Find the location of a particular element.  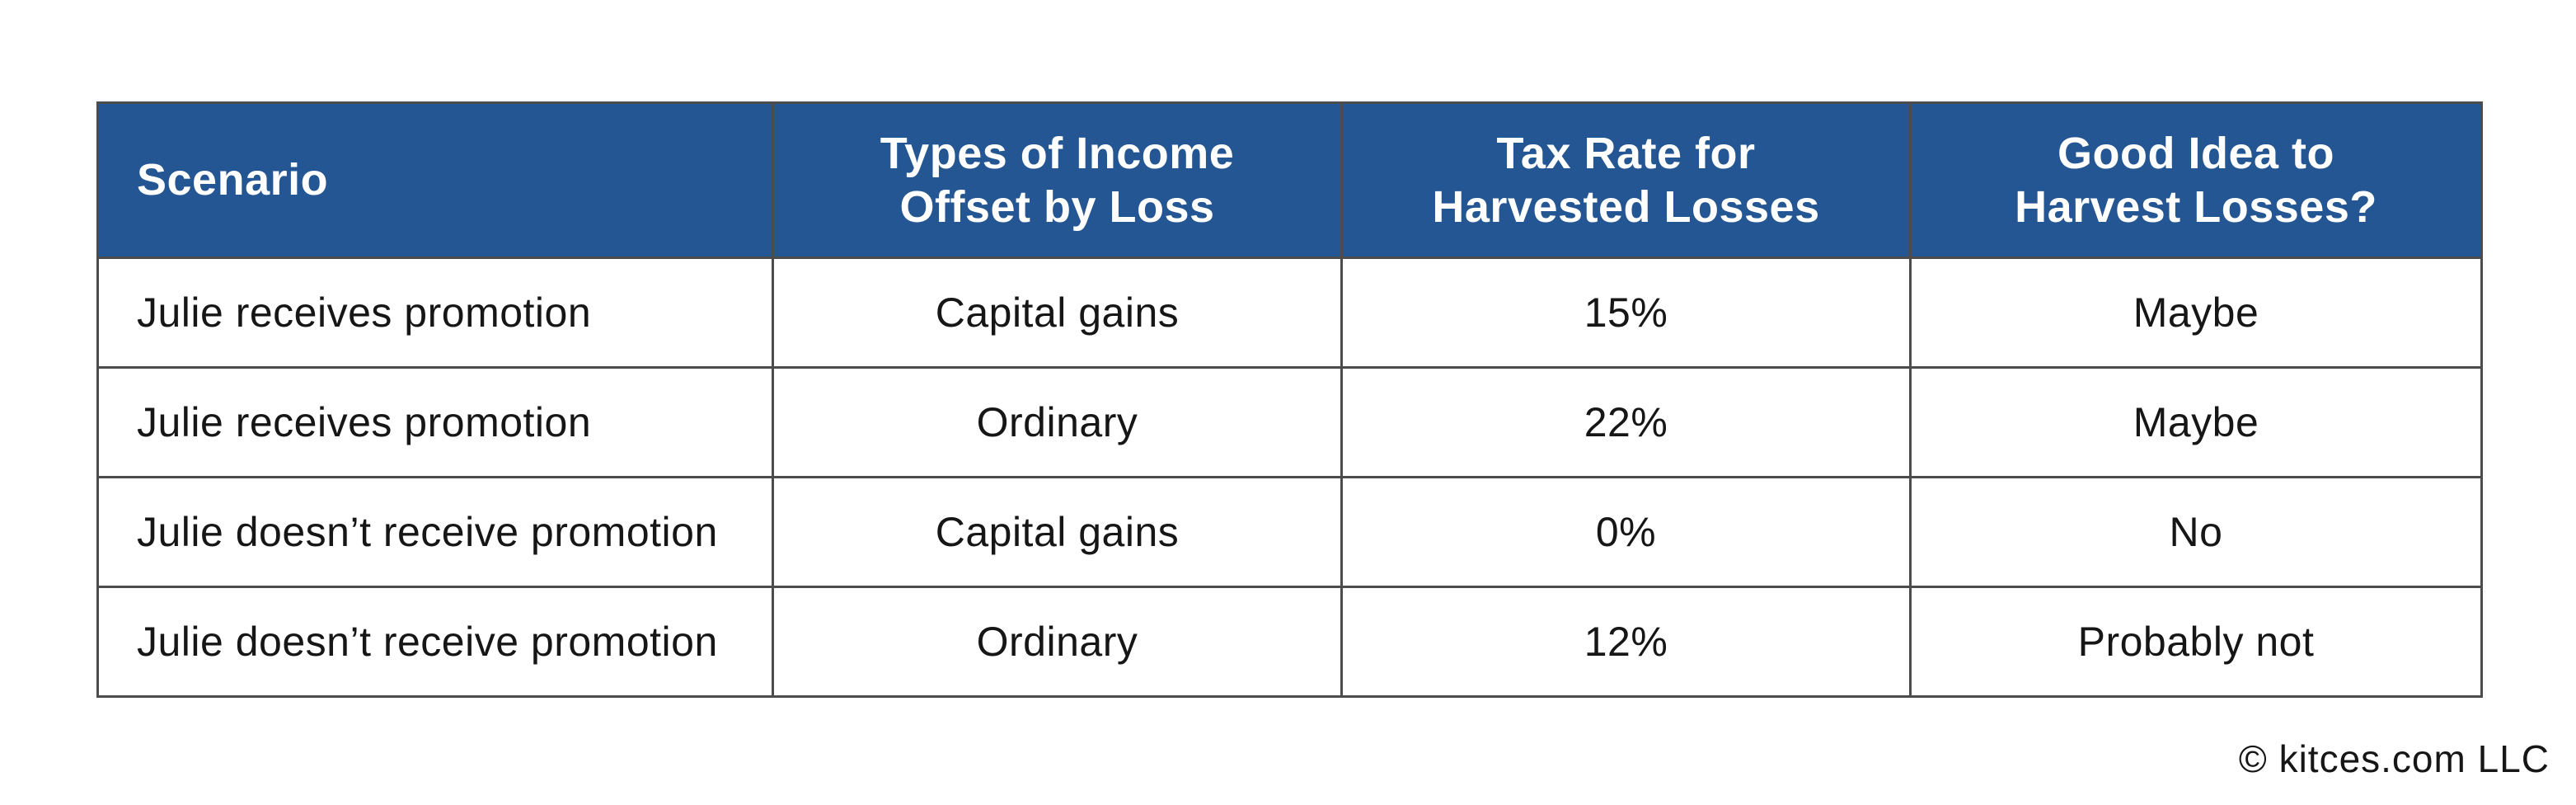

header-line: Good Idea to is located at coordinates (2196, 153).